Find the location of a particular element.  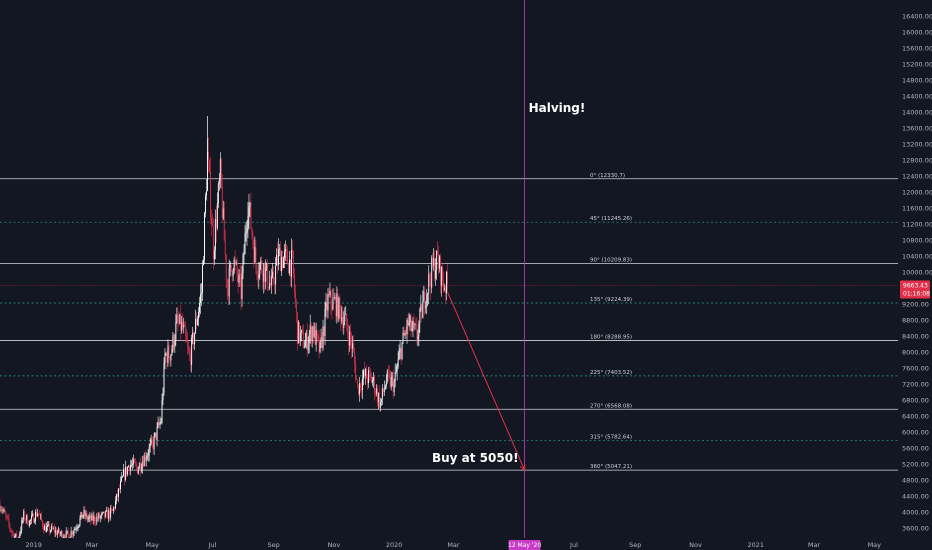

price-tick-label: 12000.00 is located at coordinates (917, 192).